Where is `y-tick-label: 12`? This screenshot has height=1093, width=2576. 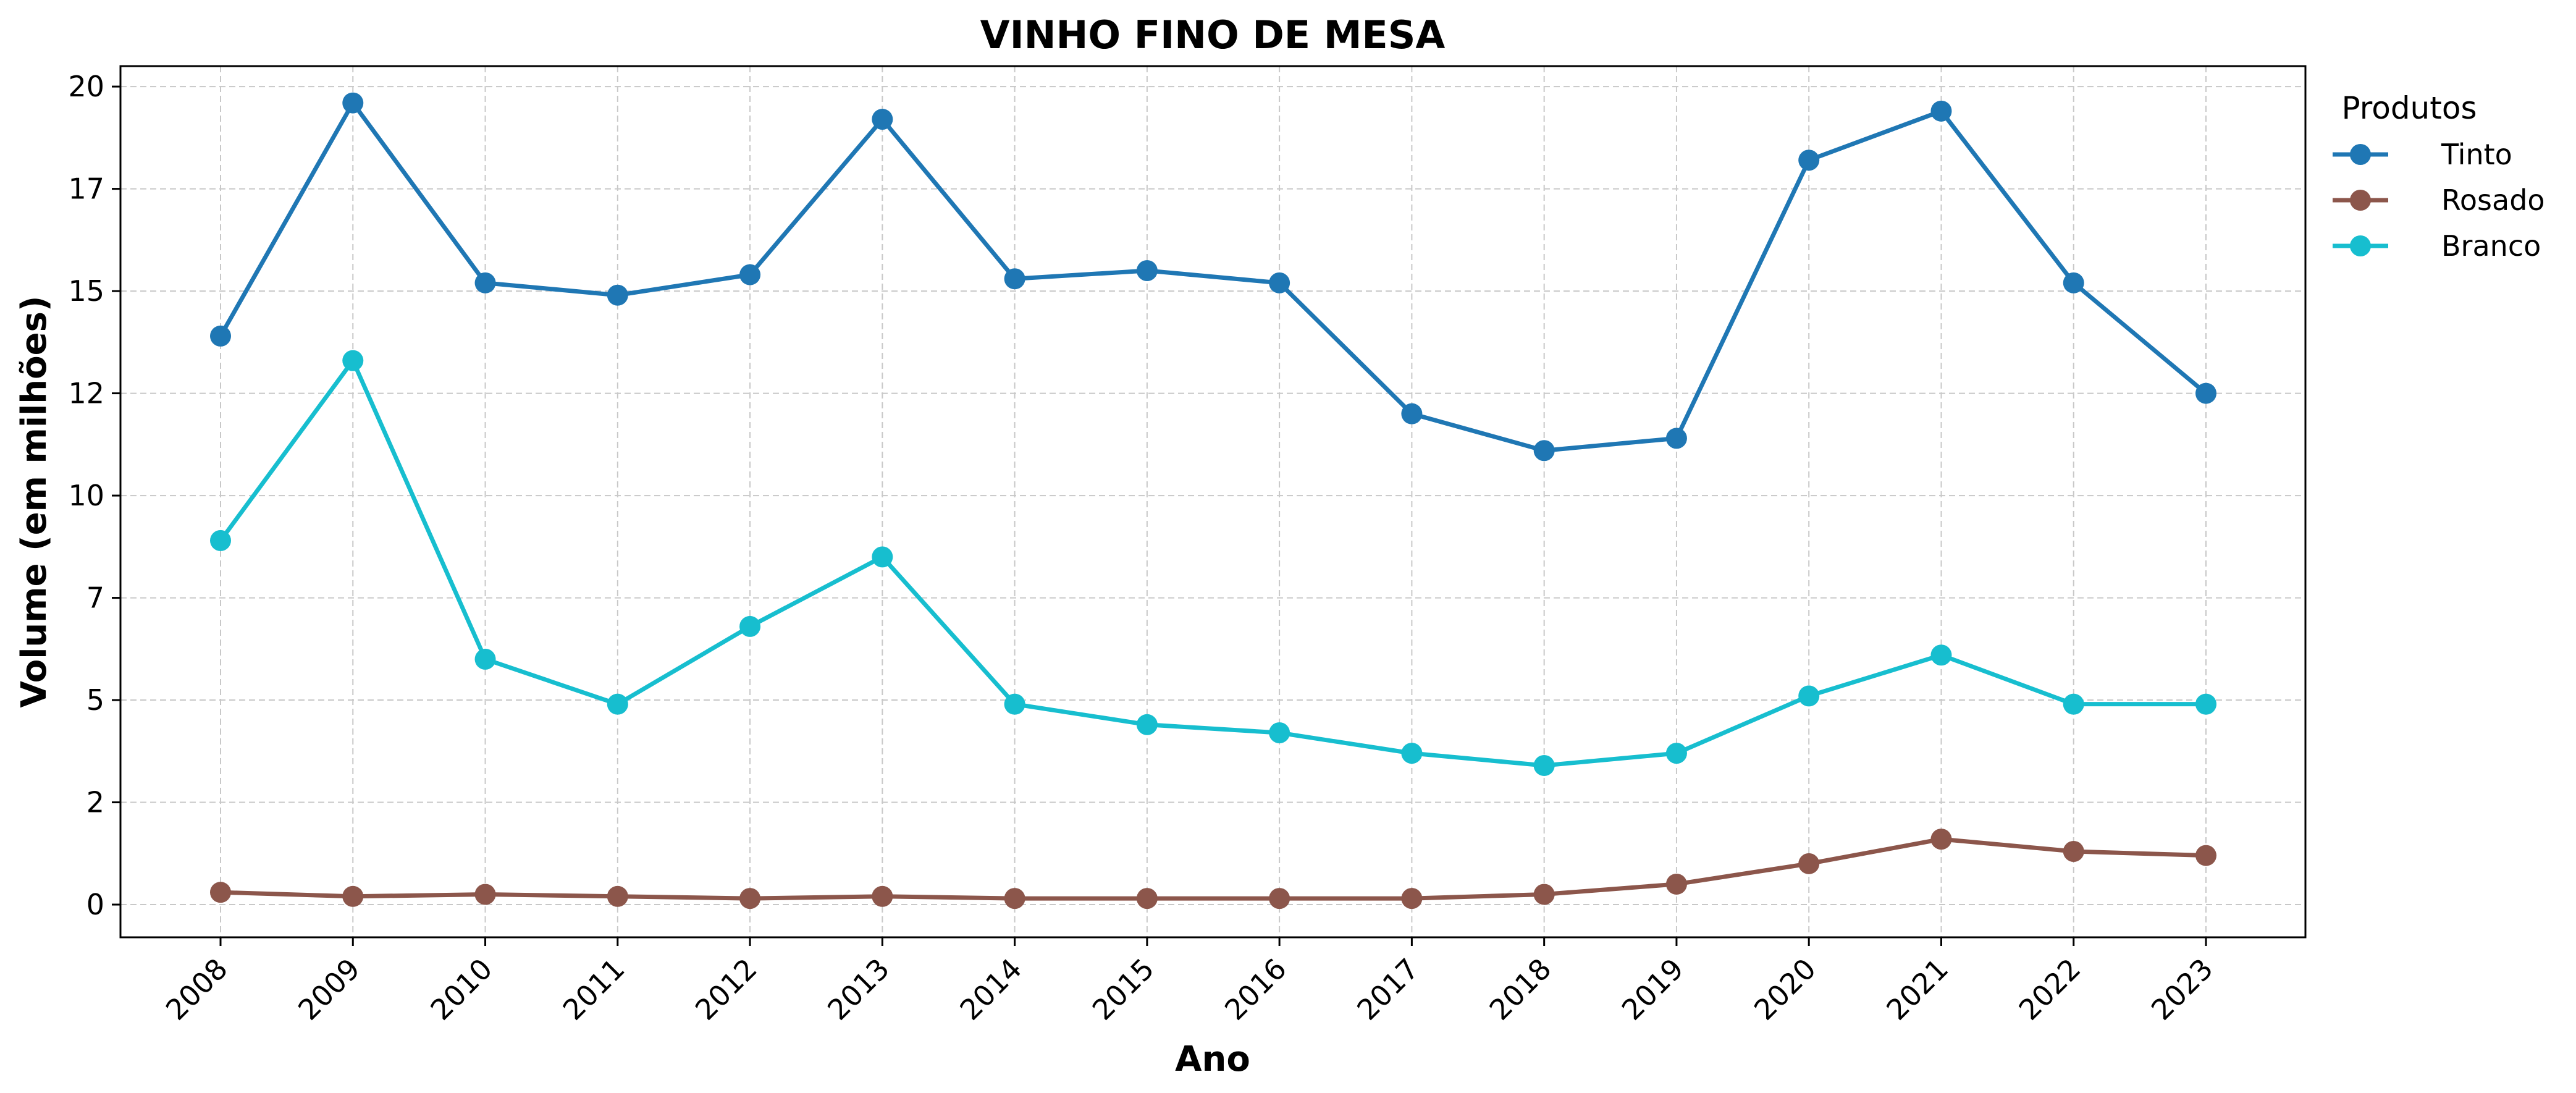 y-tick-label: 12 is located at coordinates (86, 394).